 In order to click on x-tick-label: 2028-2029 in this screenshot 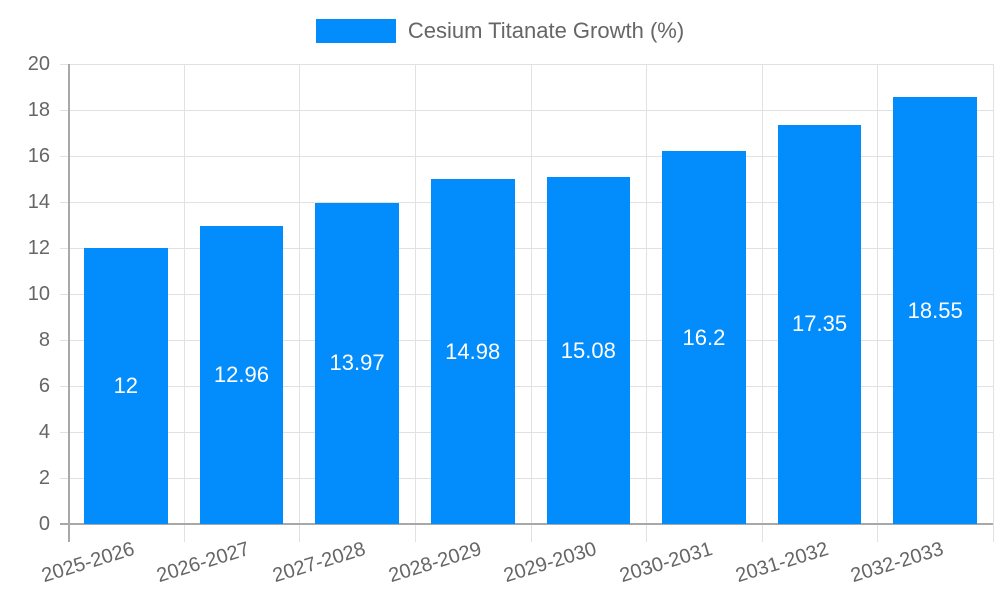, I will do `click(434, 563)`.